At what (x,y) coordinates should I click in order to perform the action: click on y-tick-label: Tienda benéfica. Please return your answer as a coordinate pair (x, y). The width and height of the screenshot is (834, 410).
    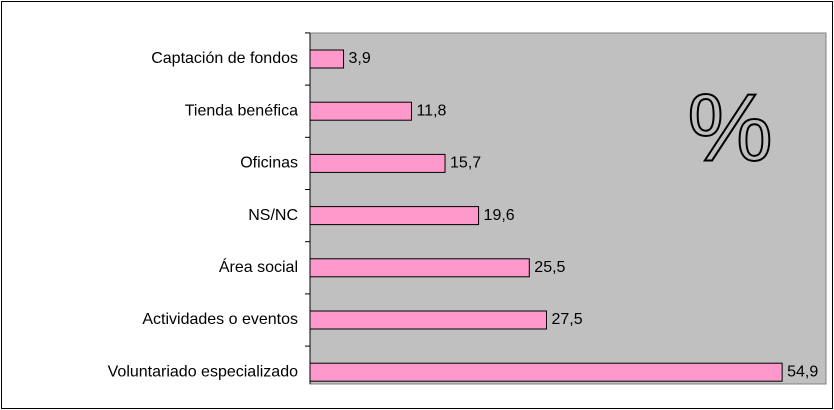
    Looking at the image, I should click on (241, 110).